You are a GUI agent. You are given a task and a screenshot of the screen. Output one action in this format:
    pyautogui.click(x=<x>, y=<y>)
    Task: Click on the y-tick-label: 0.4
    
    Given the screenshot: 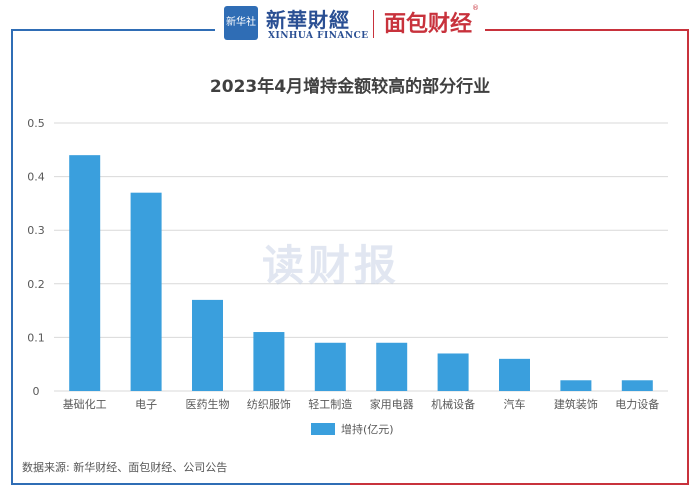 What is the action you would take?
    pyautogui.click(x=36, y=177)
    